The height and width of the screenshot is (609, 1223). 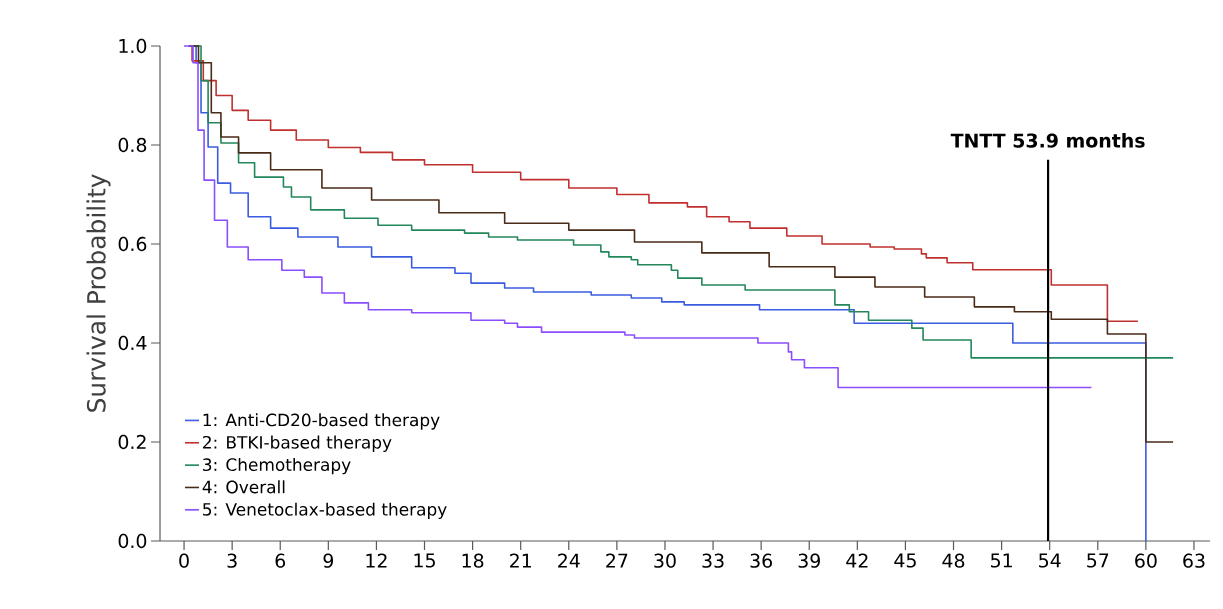 I want to click on x-tick-label: 24, so click(x=569, y=560).